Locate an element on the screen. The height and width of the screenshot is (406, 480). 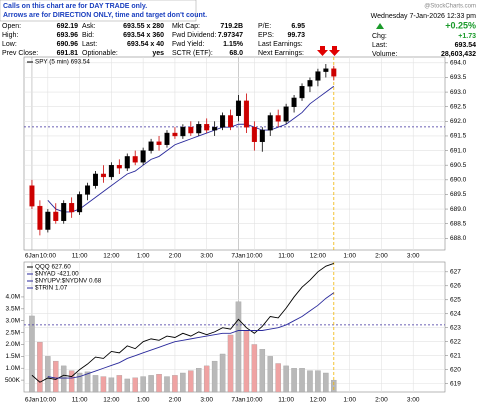
y-tick-label: 693.0 is located at coordinates (458, 92).